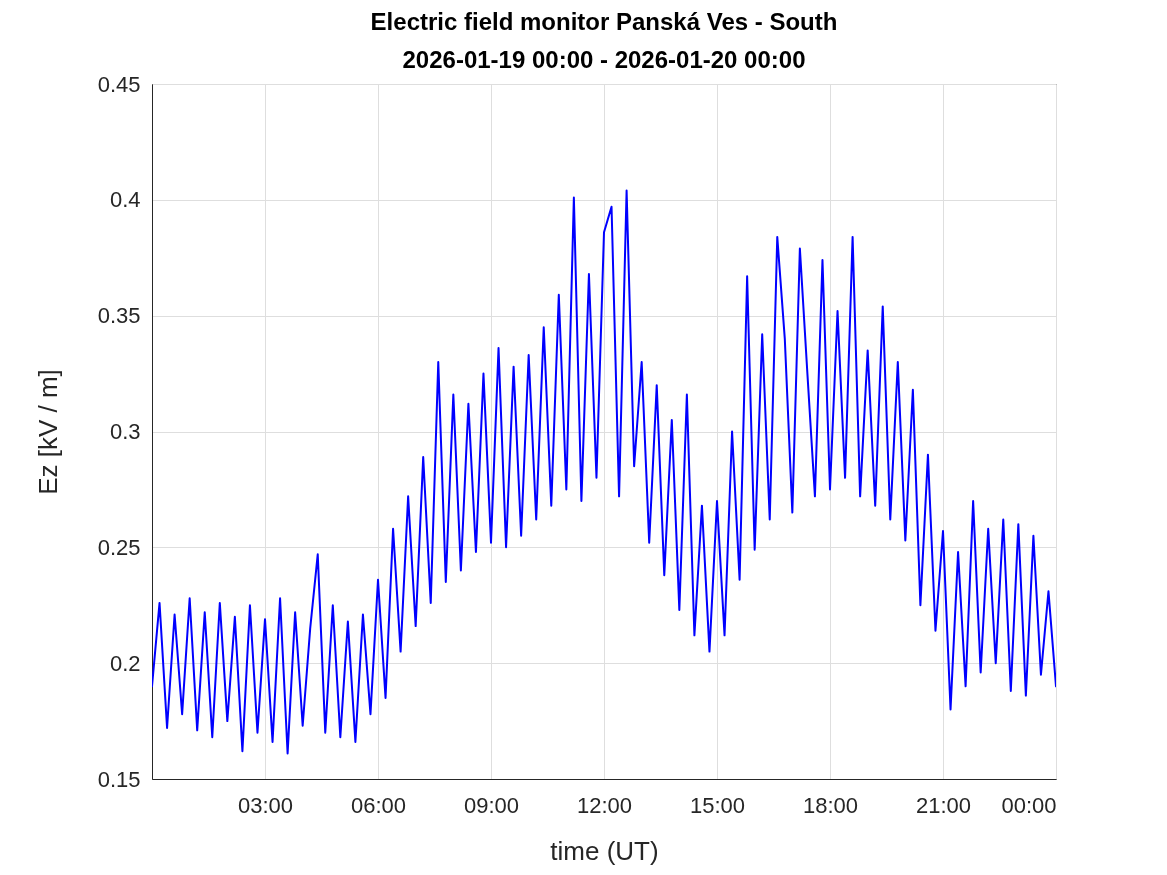 The height and width of the screenshot is (875, 1167). I want to click on x-tick-label: 12:00, so click(604, 805).